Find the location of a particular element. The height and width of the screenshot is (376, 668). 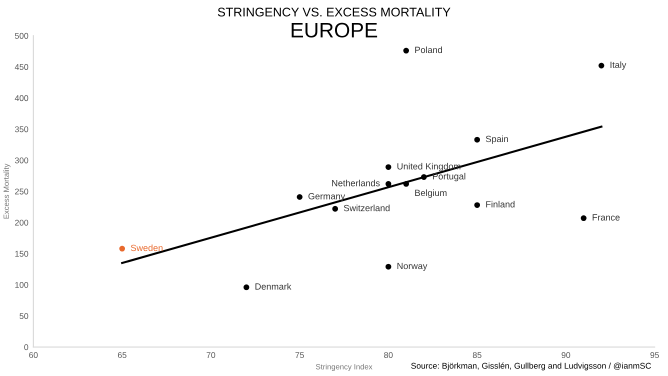

series-label: Netherlands is located at coordinates (356, 183).